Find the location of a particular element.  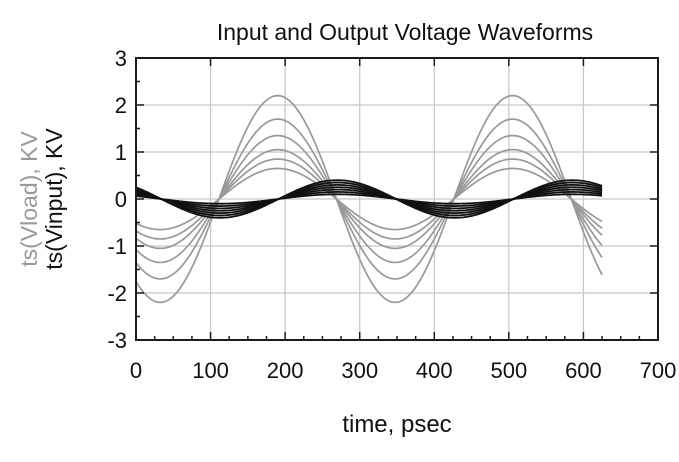

y-tick-label: 1 is located at coordinates (121, 152).